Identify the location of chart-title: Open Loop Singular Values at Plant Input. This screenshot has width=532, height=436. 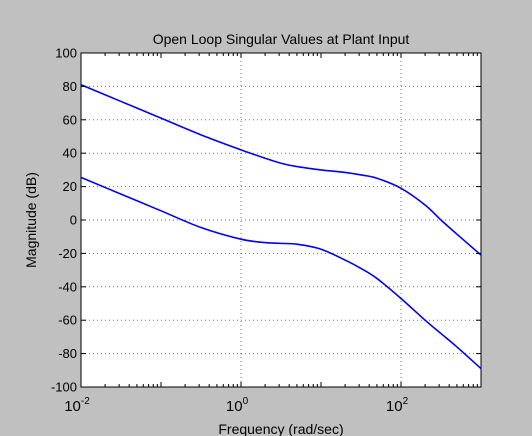
(281, 39).